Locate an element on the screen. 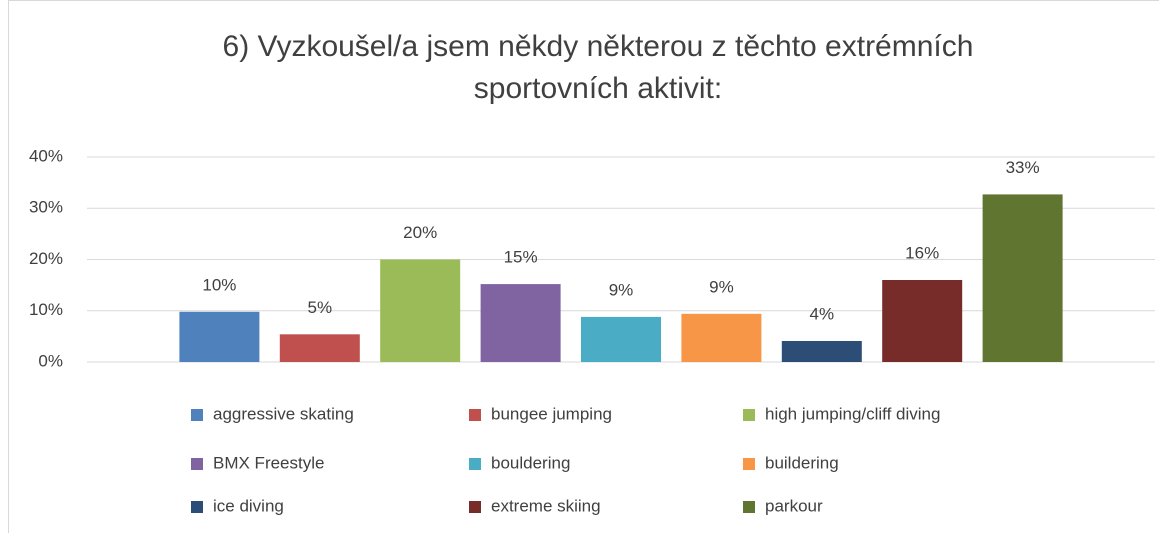 Image resolution: width=1159 pixels, height=533 pixels. data-label: 16% is located at coordinates (922, 252).